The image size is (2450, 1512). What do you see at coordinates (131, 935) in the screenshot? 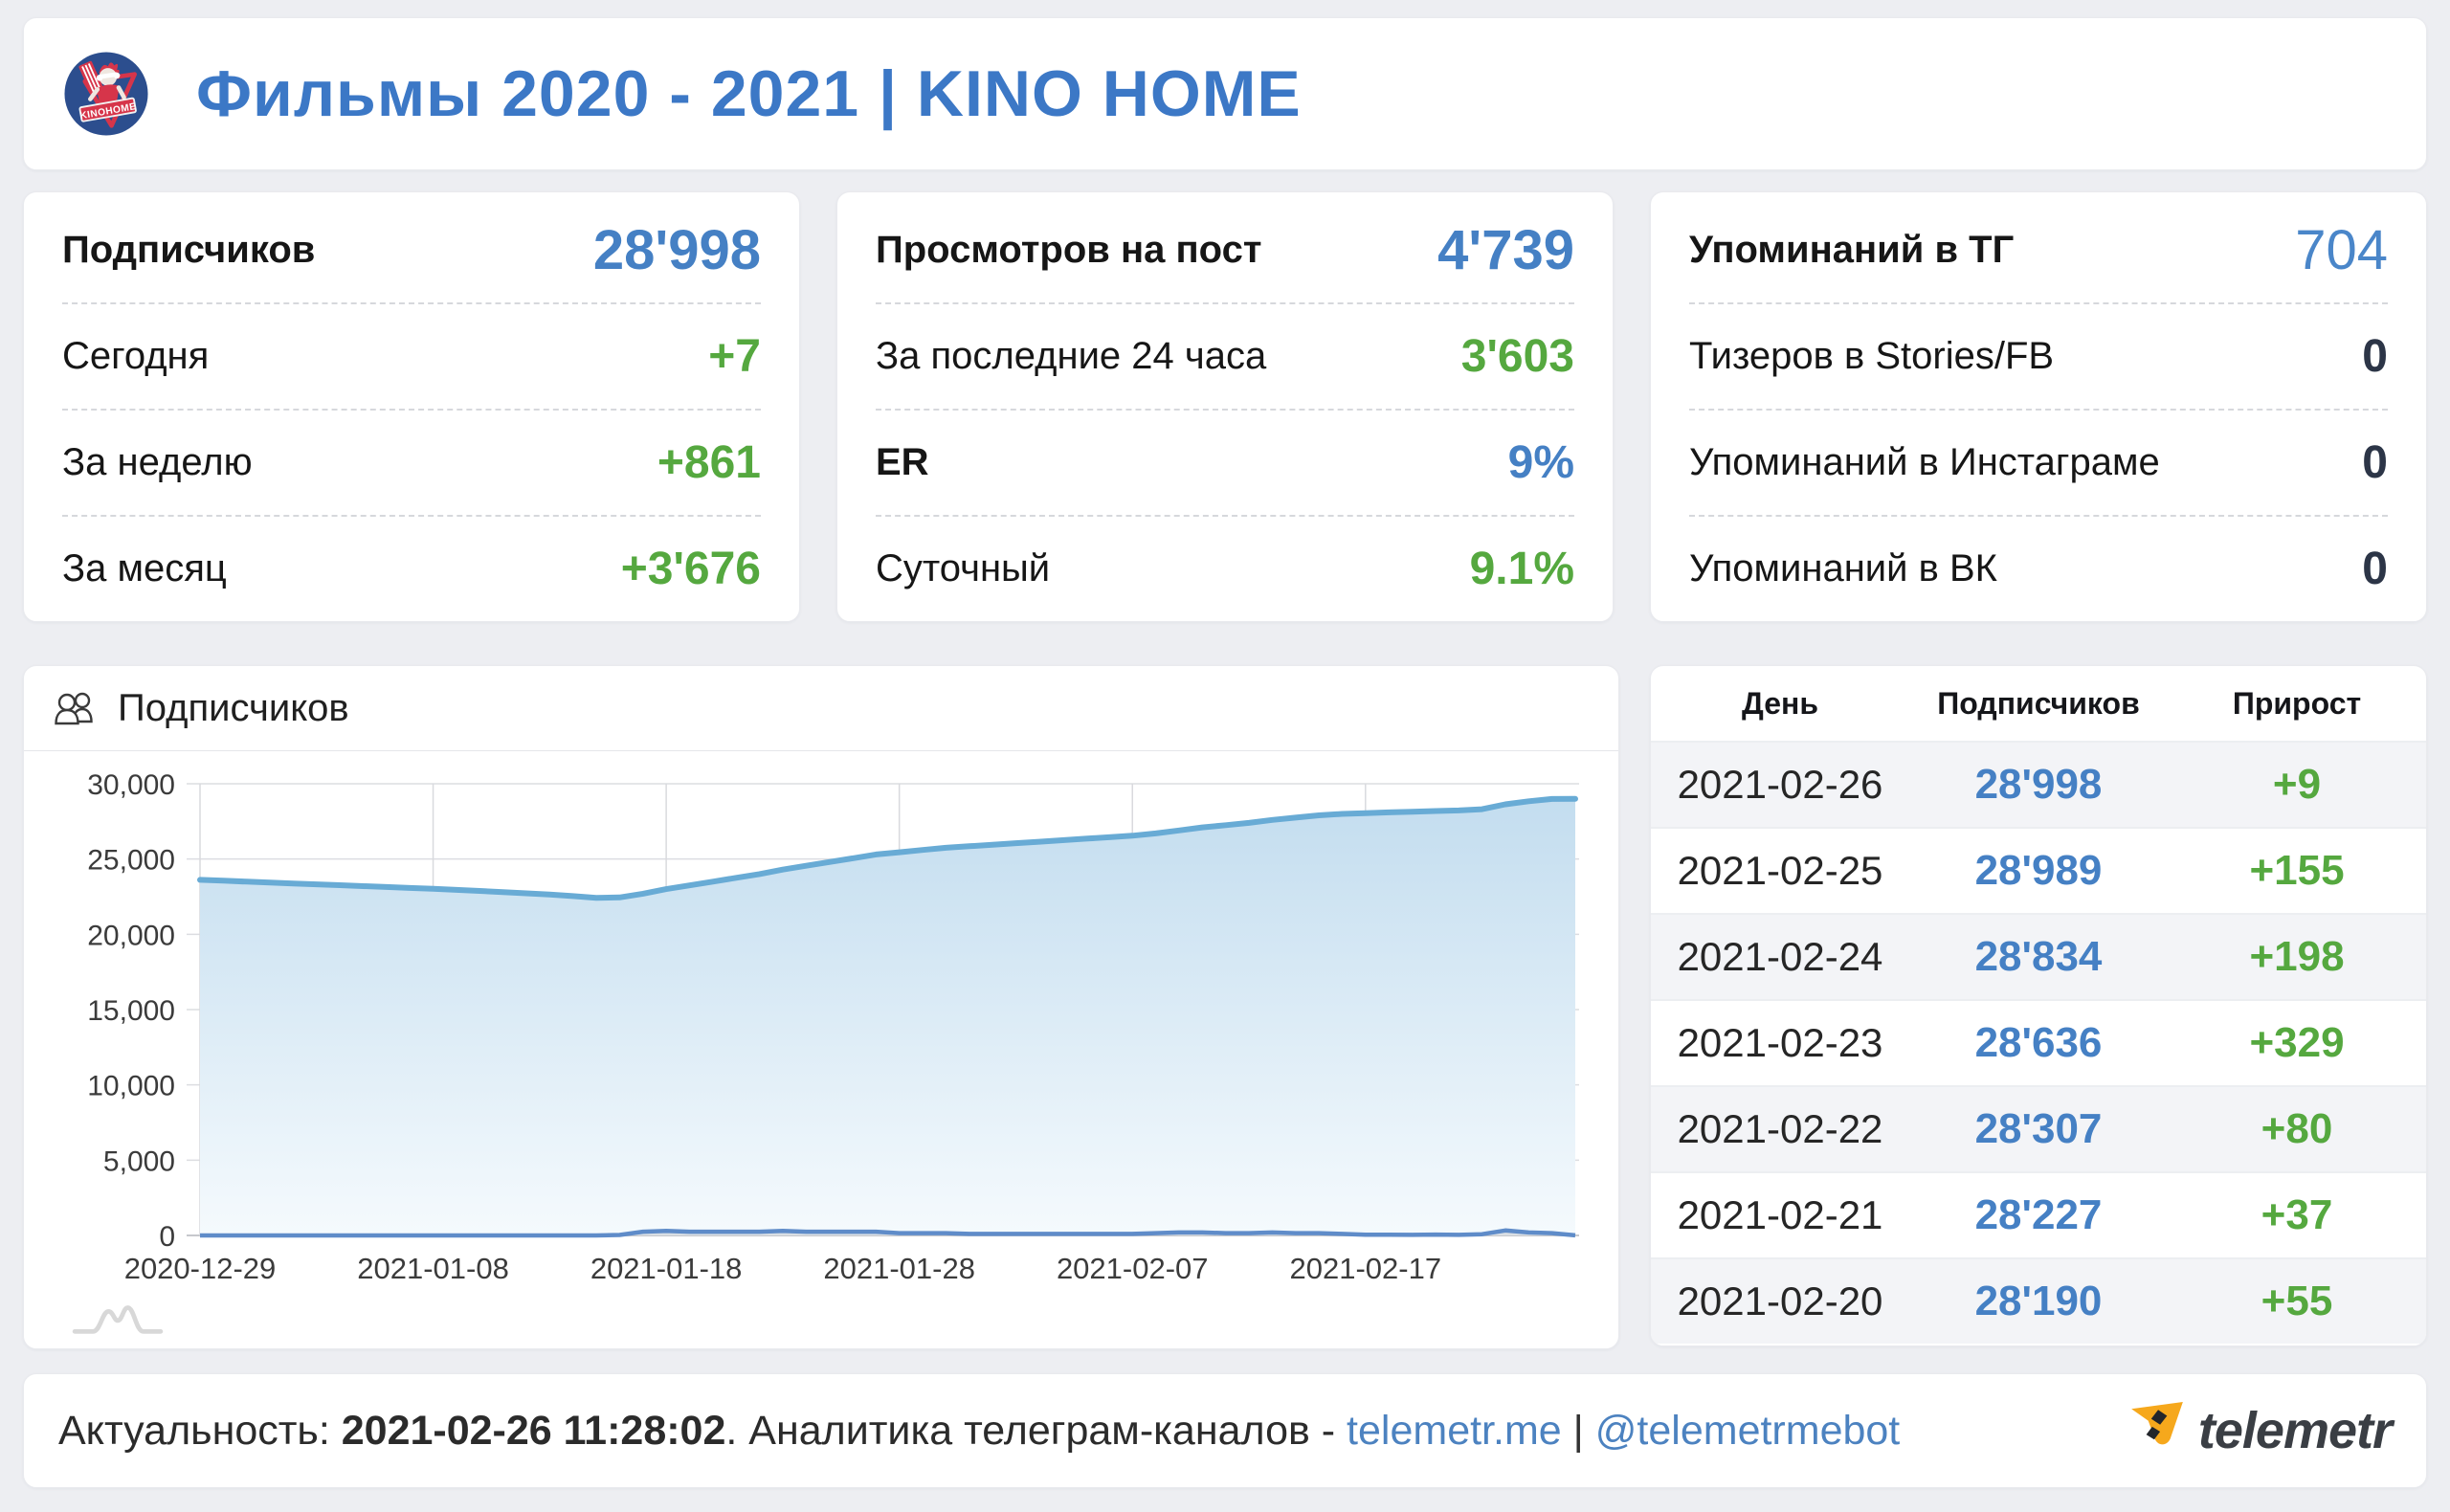
I see `y-axis-label: 20,000` at bounding box center [131, 935].